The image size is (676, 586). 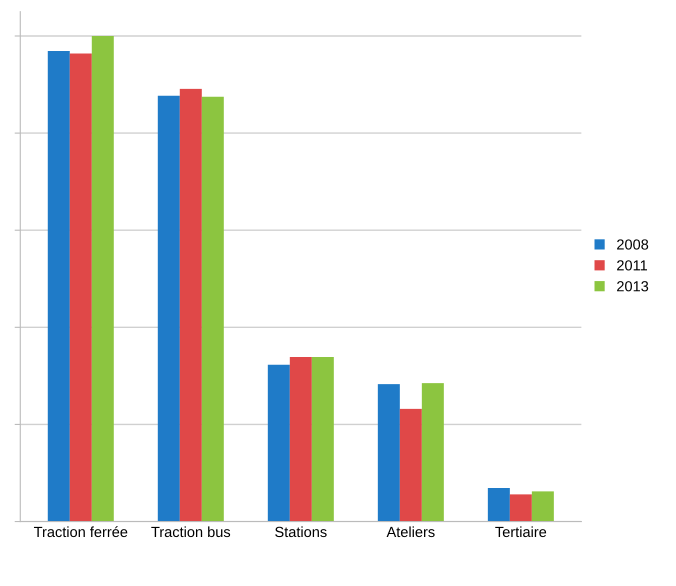 I want to click on x-tick-label: Traction ferrée, so click(x=81, y=532).